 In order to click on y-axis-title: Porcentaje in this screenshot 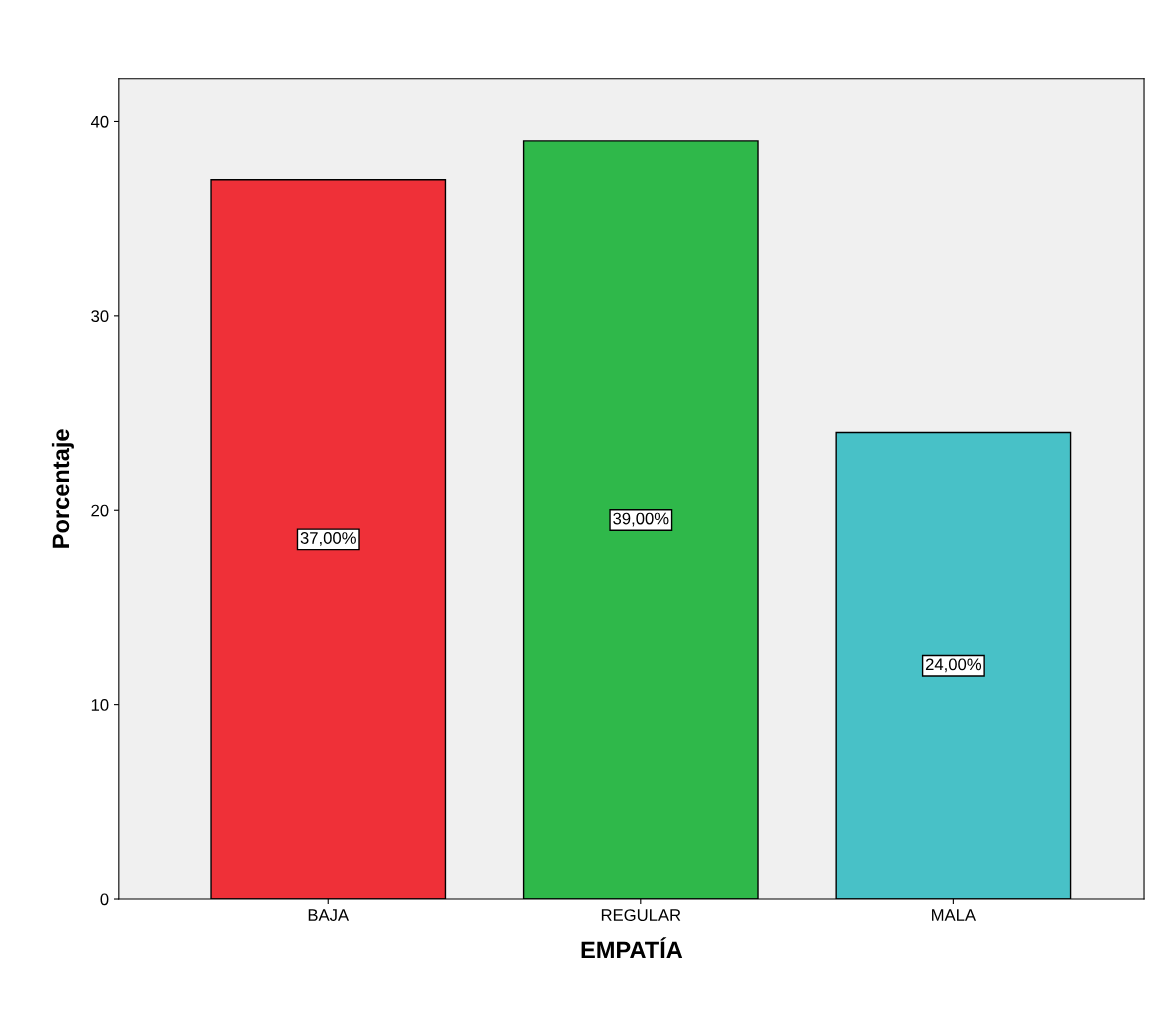, I will do `click(62, 488)`.